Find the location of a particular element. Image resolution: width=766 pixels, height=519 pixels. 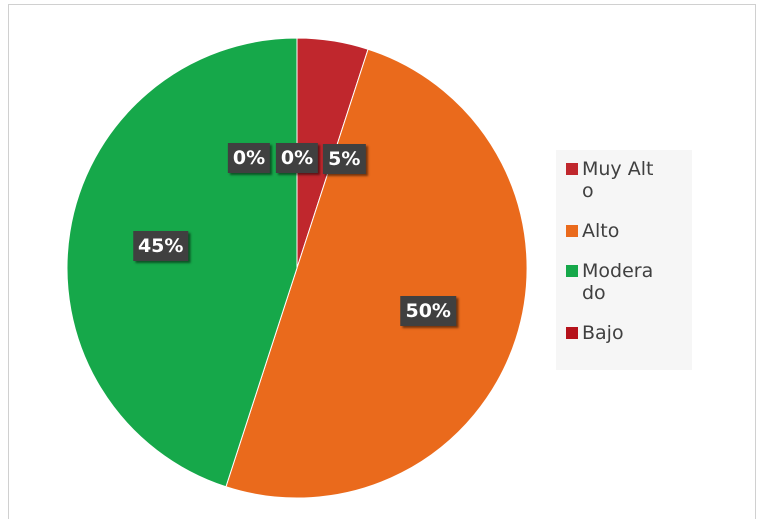

legend-label: Alto is located at coordinates (601, 231).